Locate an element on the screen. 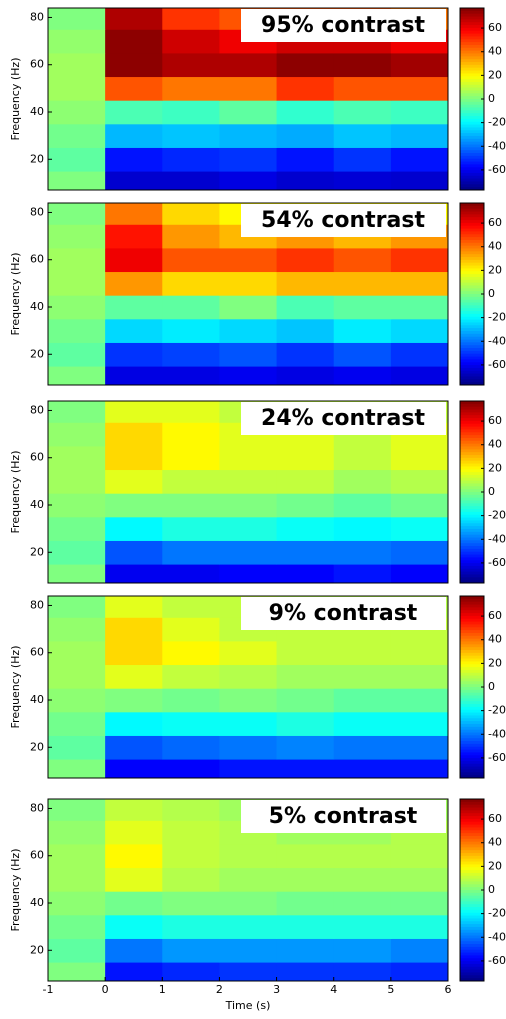  panel-title: 54% contrast is located at coordinates (343, 220).